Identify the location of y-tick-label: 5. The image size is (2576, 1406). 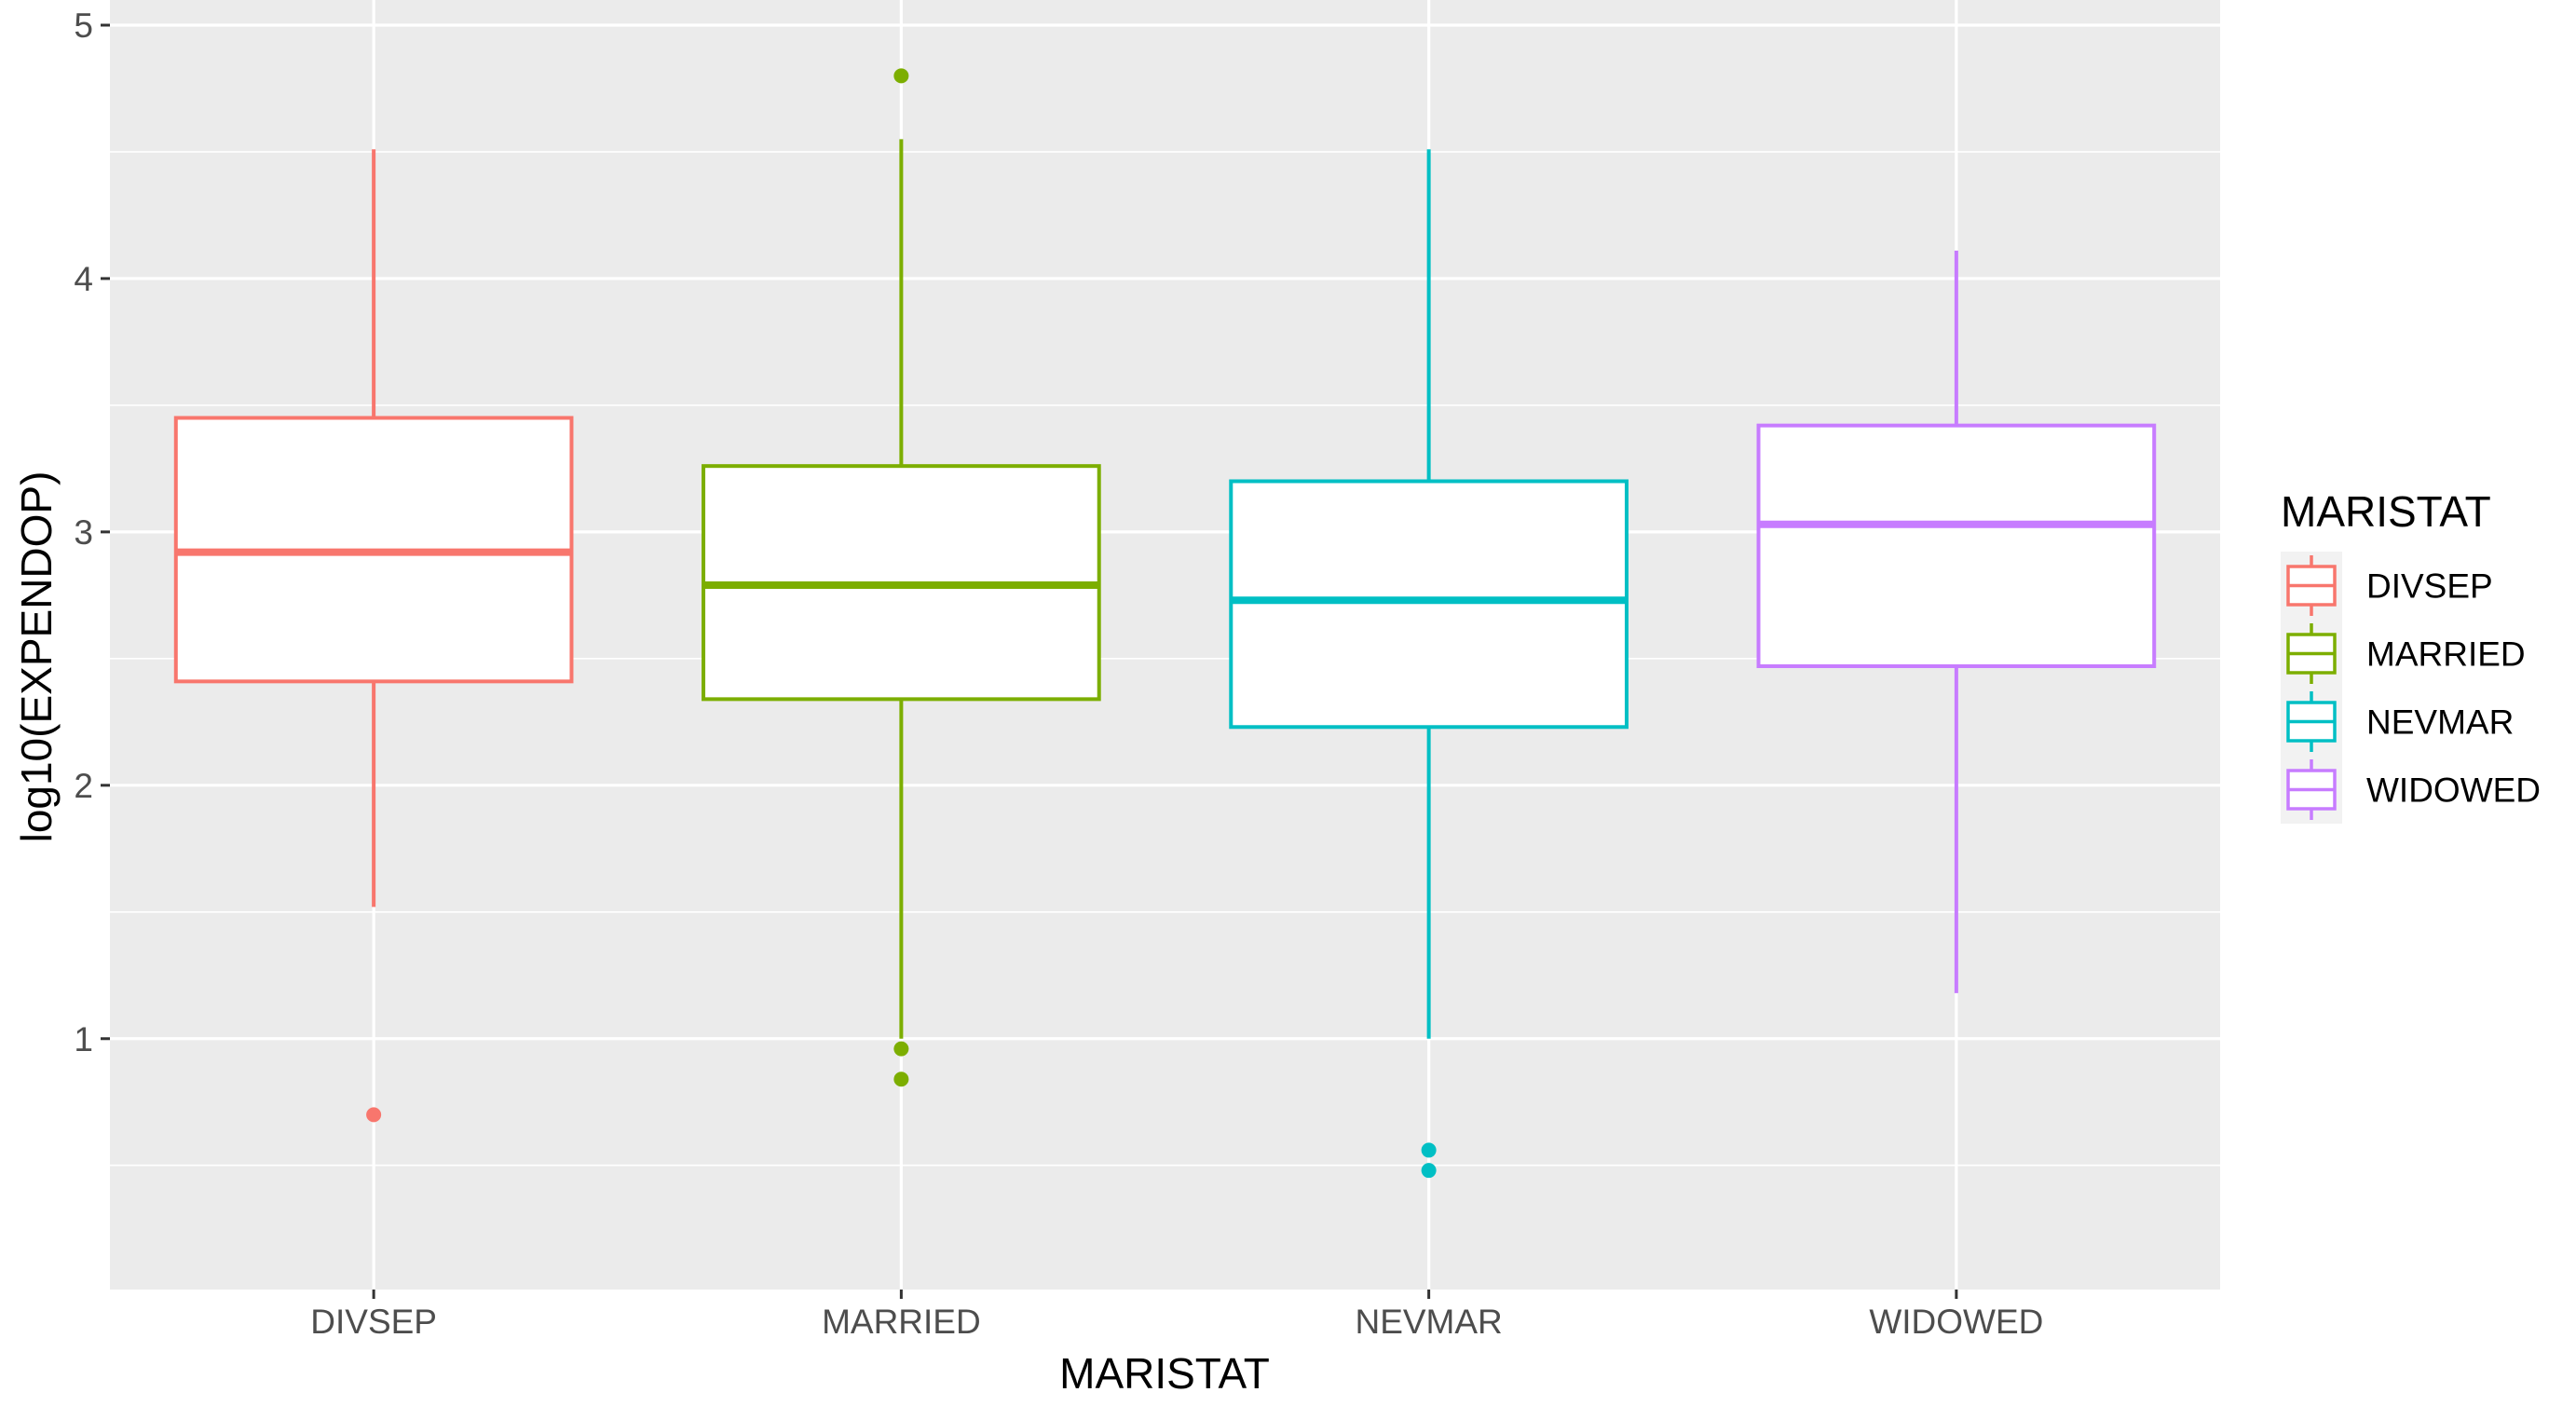
(83, 26).